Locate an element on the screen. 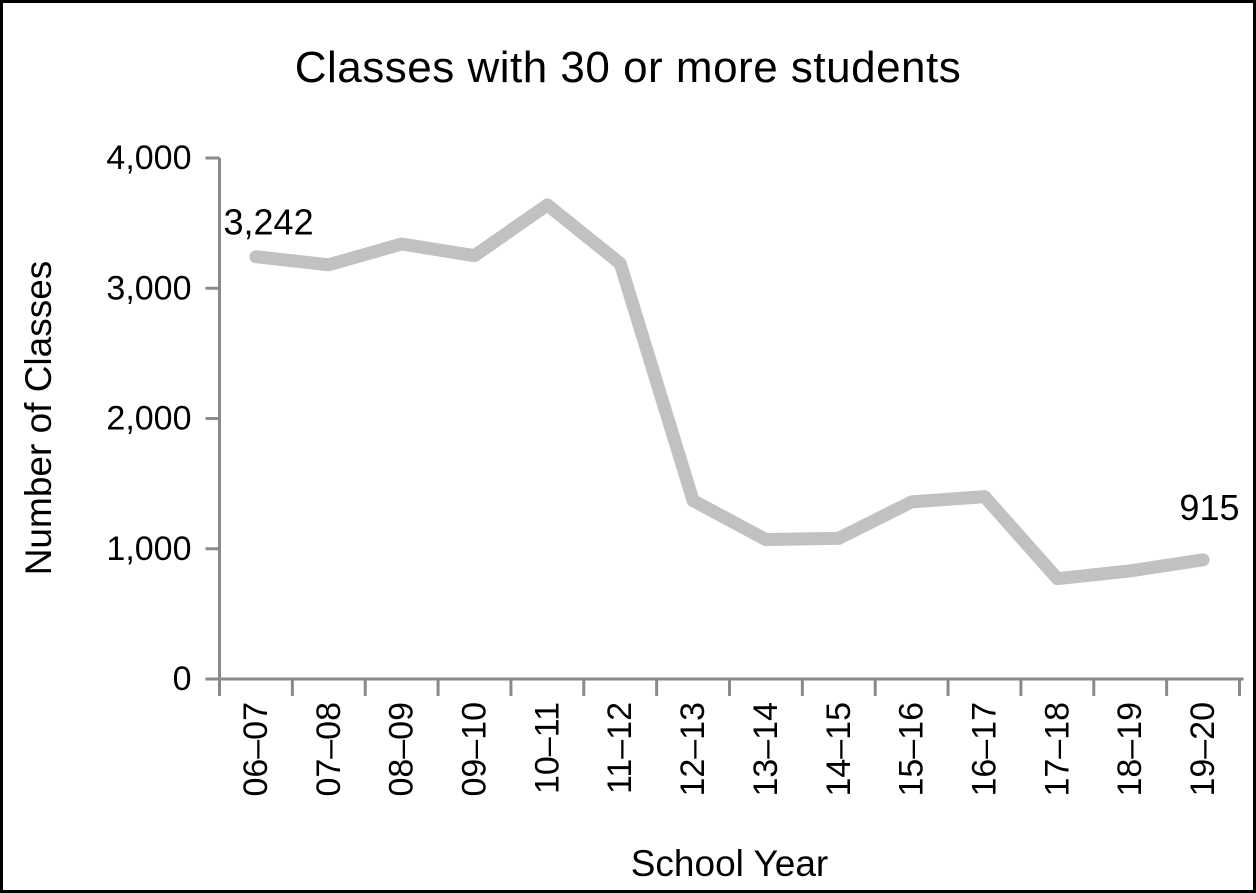 This screenshot has height=893, width=1256. x-tick-label: 07–08 is located at coordinates (329, 749).